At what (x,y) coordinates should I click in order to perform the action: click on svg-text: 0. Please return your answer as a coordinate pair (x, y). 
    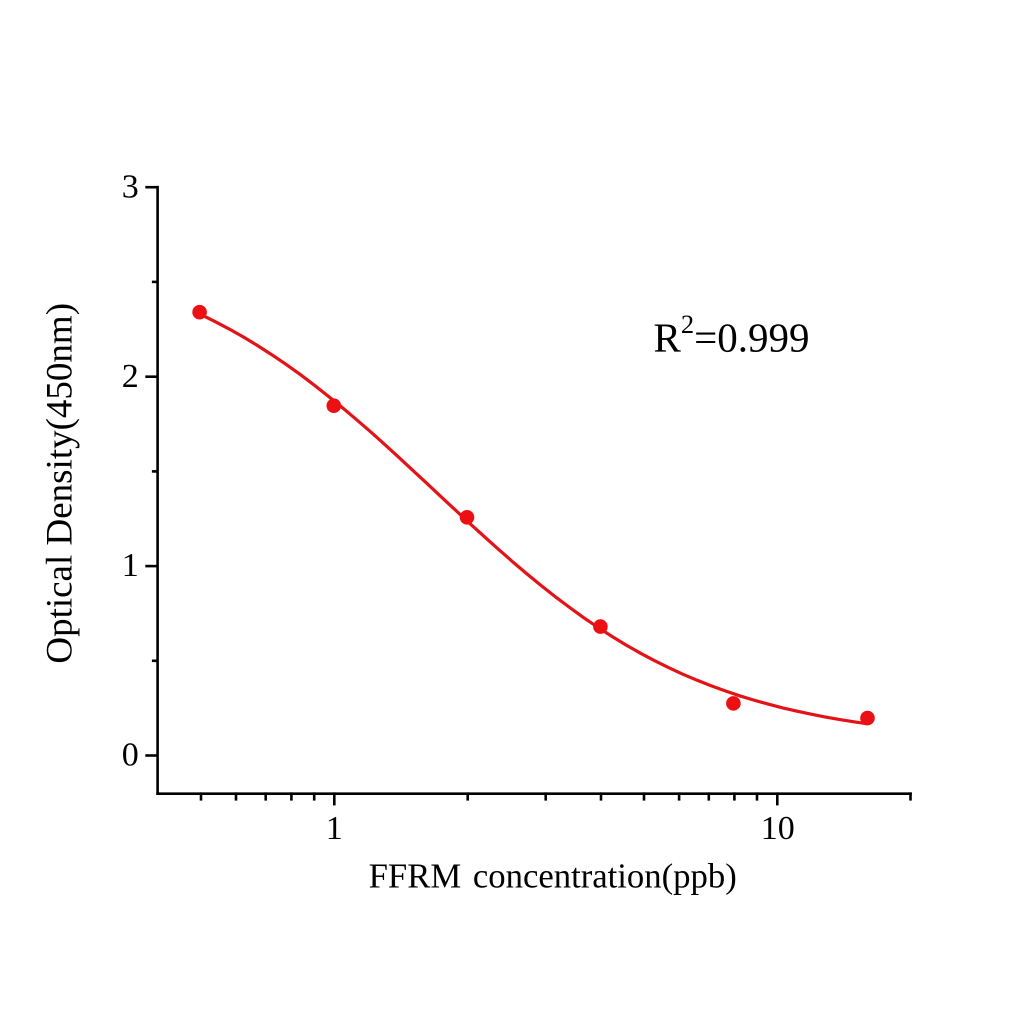
    Looking at the image, I should click on (130, 755).